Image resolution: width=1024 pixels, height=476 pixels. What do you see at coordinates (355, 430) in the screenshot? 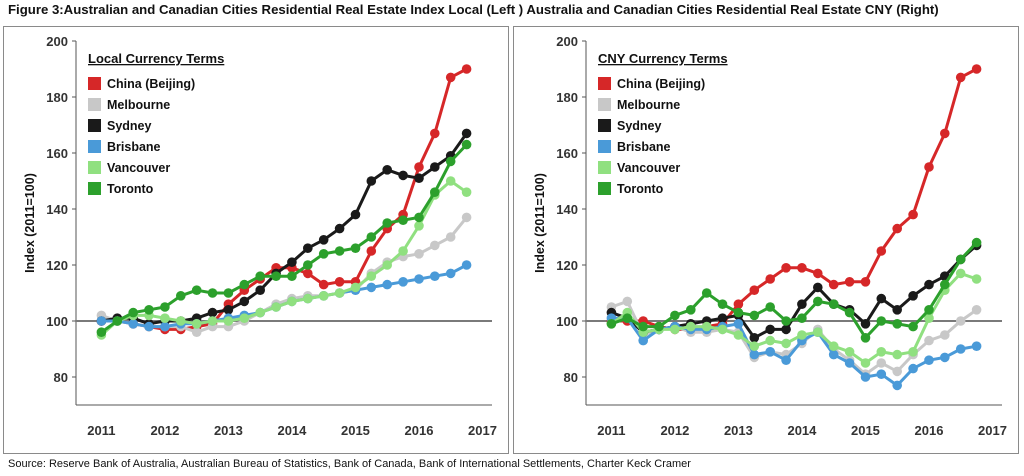
I see `x-tick-label: 2015` at bounding box center [355, 430].